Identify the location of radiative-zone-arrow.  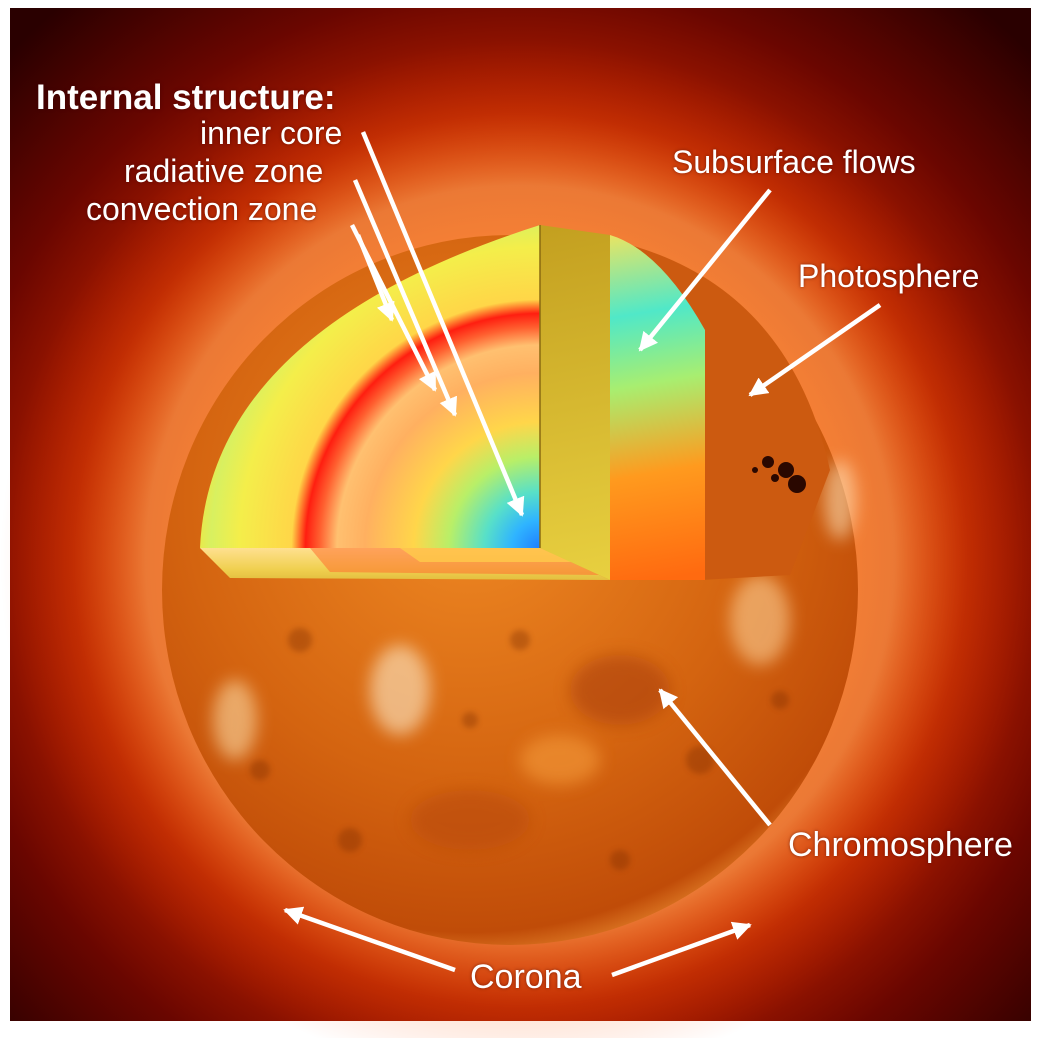
(405, 298).